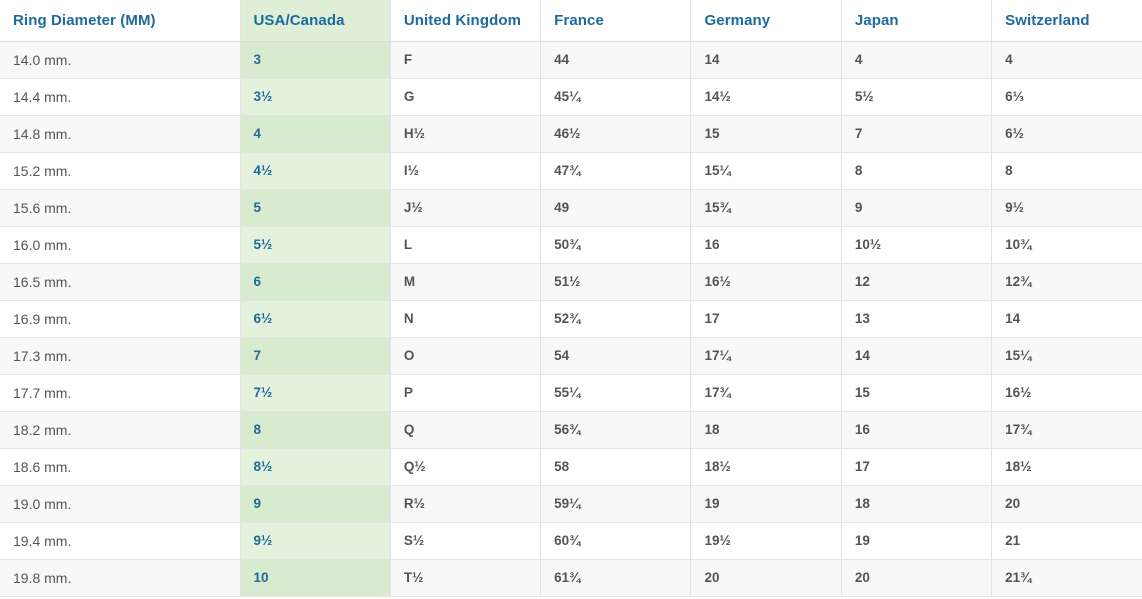 This screenshot has width=1142, height=599. What do you see at coordinates (766, 245) in the screenshot?
I see `cell-germany: 16` at bounding box center [766, 245].